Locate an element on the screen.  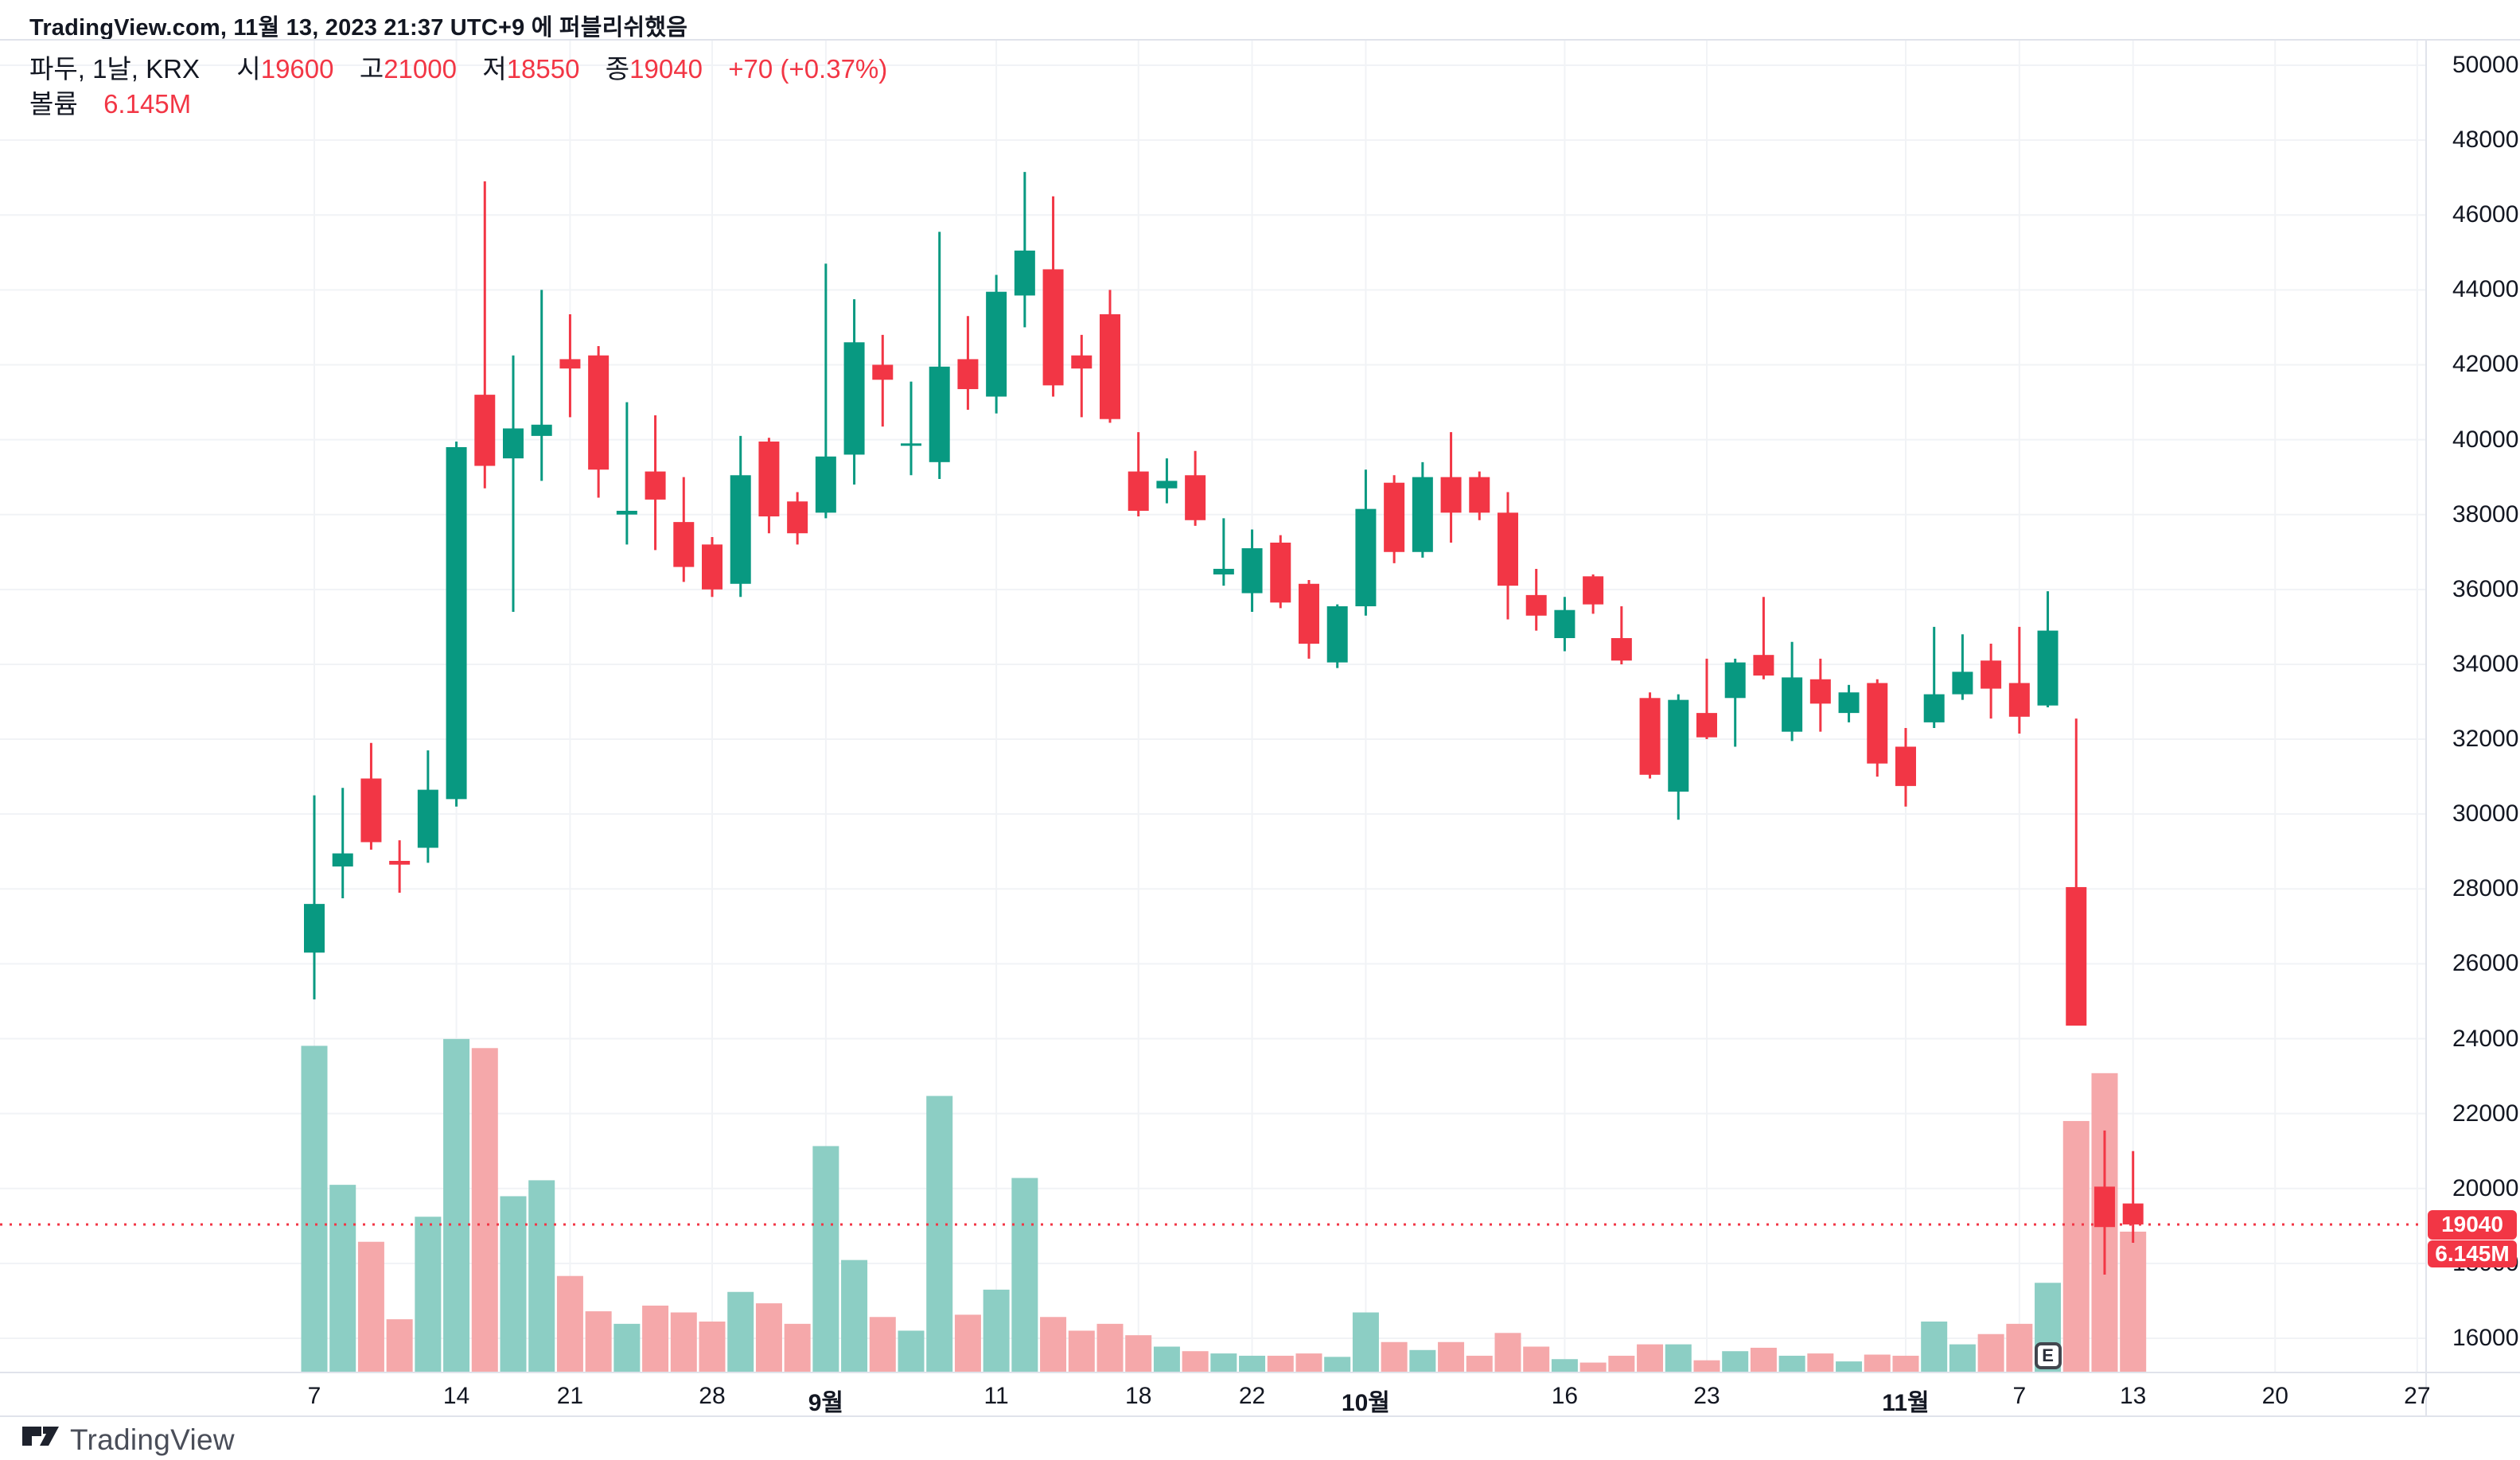
volume-value: 6.145M is located at coordinates (147, 104).